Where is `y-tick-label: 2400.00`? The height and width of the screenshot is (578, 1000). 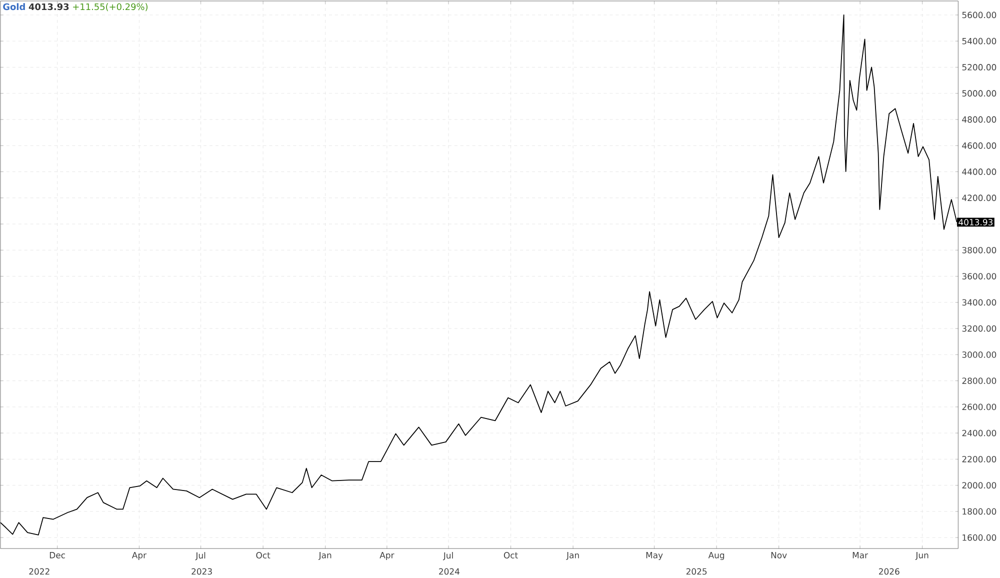
y-tick-label: 2400.00 is located at coordinates (979, 433).